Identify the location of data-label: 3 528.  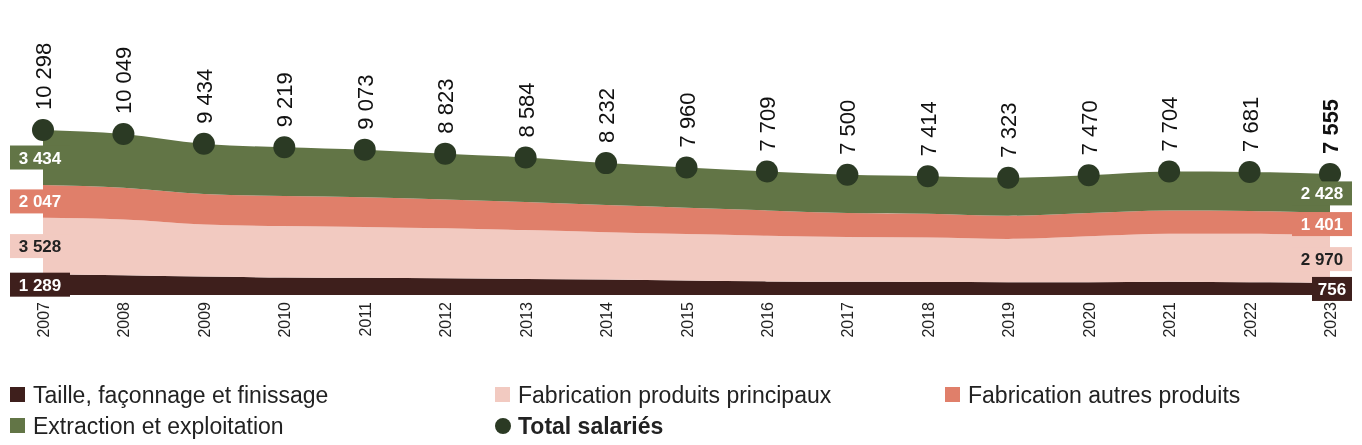
(40, 247).